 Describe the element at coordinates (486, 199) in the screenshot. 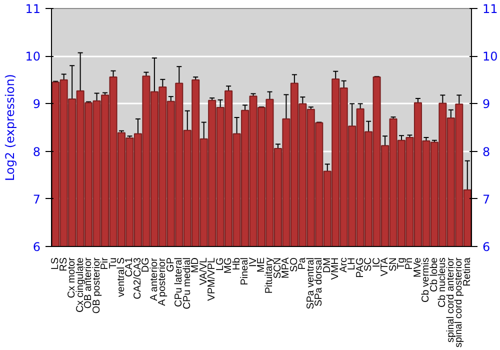

I see `y2-tick-label: 7` at that location.